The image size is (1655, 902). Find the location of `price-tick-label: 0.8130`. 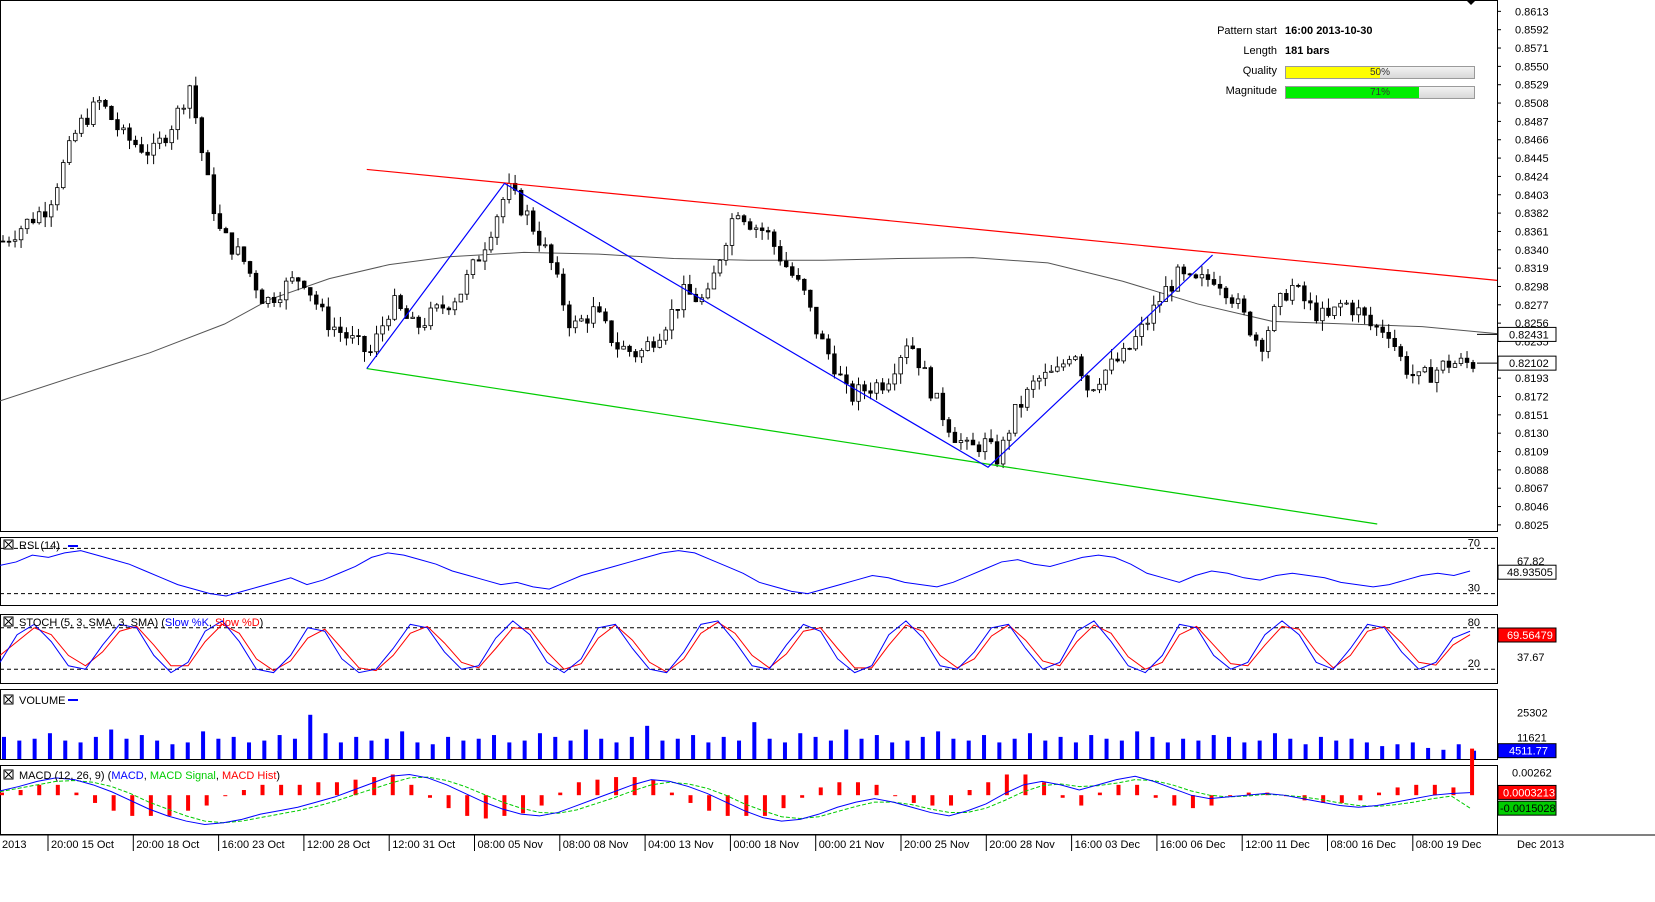

price-tick-label: 0.8130 is located at coordinates (1532, 434).